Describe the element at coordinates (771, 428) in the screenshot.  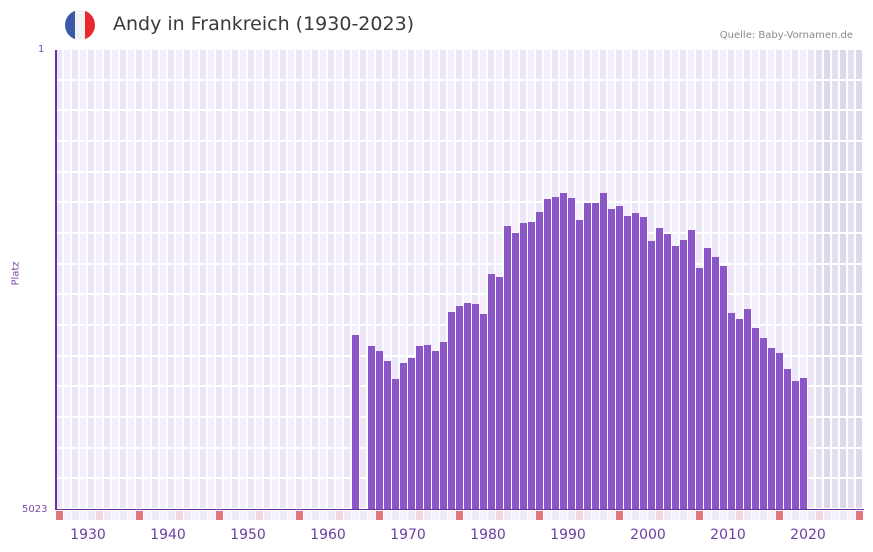
I see `bar-2017` at that location.